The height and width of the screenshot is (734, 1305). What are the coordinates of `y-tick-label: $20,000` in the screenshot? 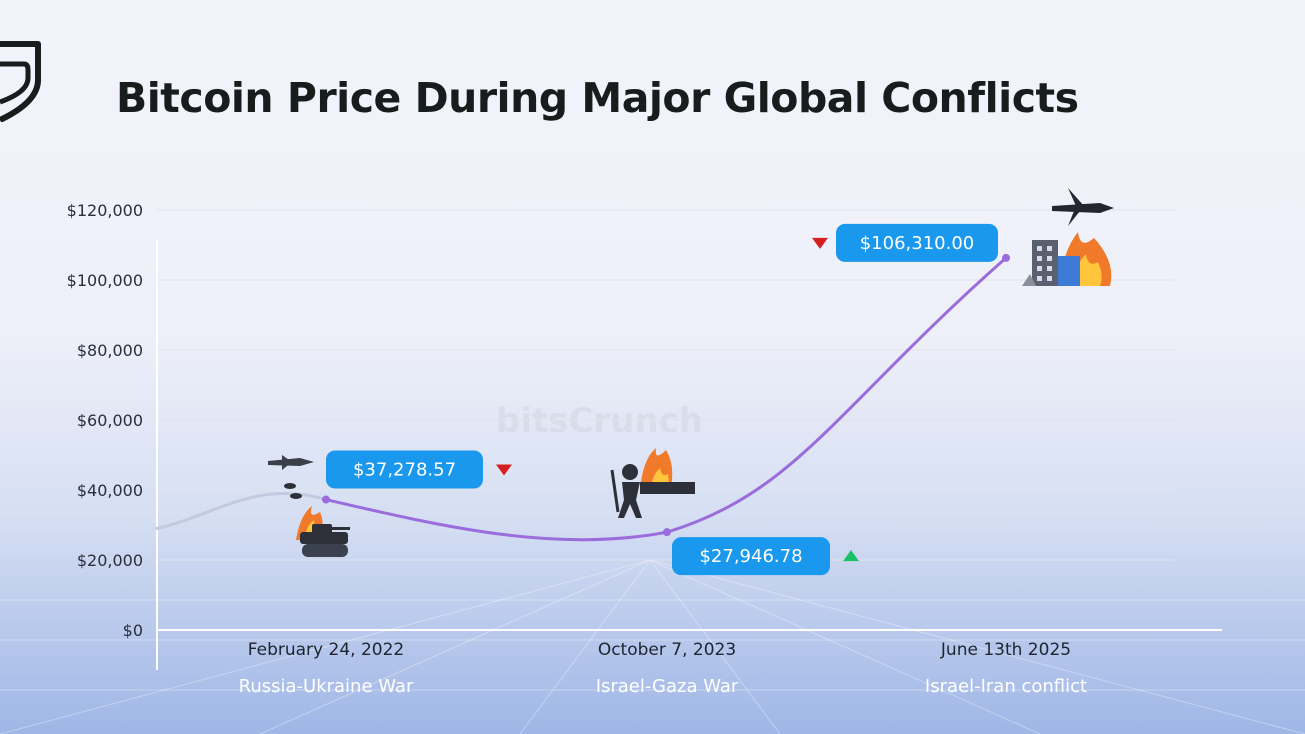 It's located at (110, 560).